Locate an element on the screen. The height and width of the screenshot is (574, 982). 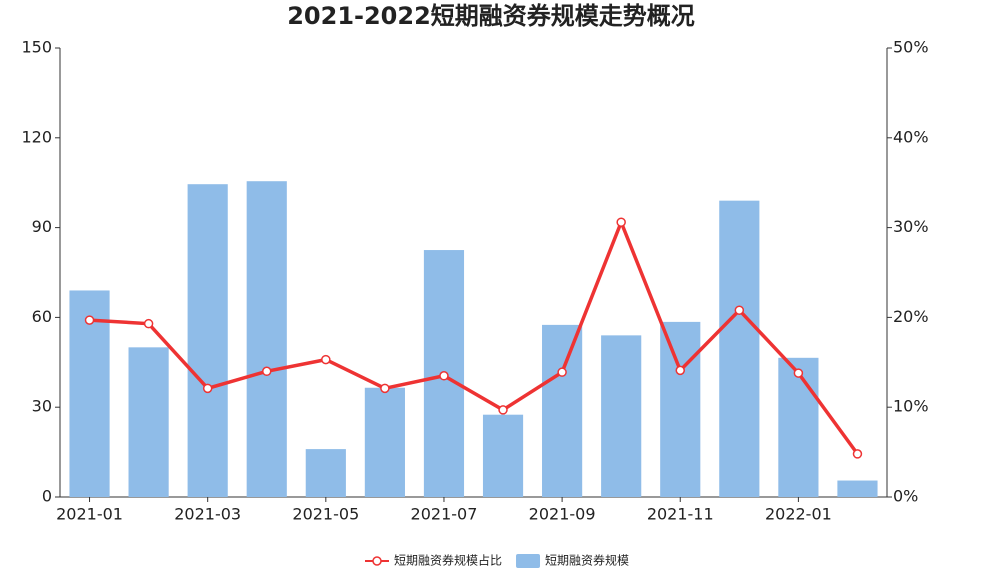
chart-title: 2021-2022短期融资券规模走势概况 is located at coordinates (491, 16).